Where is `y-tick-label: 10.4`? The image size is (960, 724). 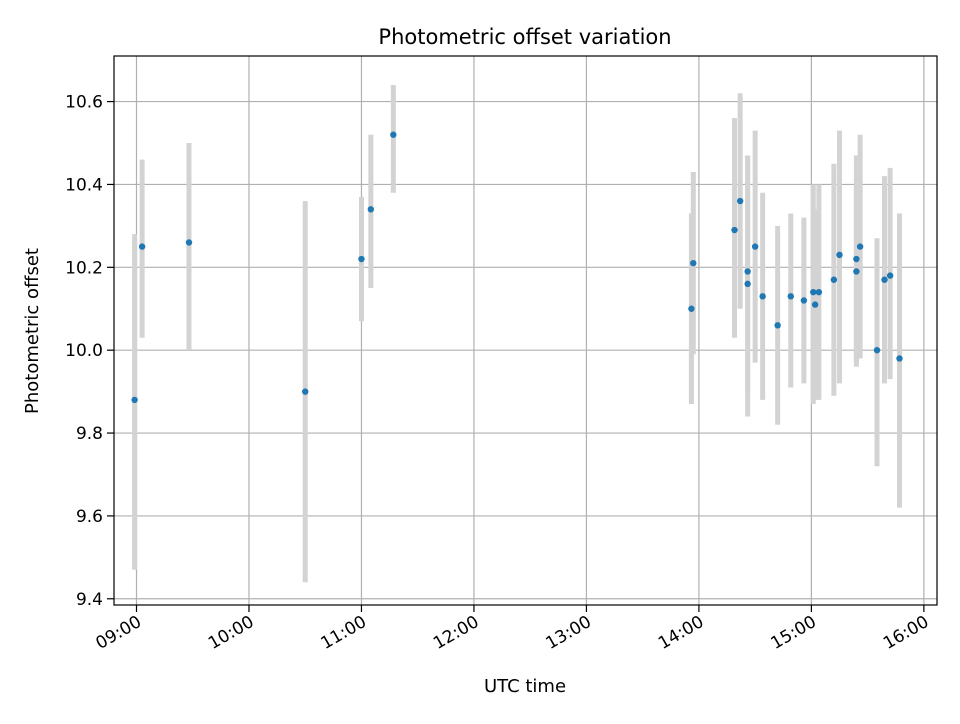 y-tick-label: 10.4 is located at coordinates (84, 185).